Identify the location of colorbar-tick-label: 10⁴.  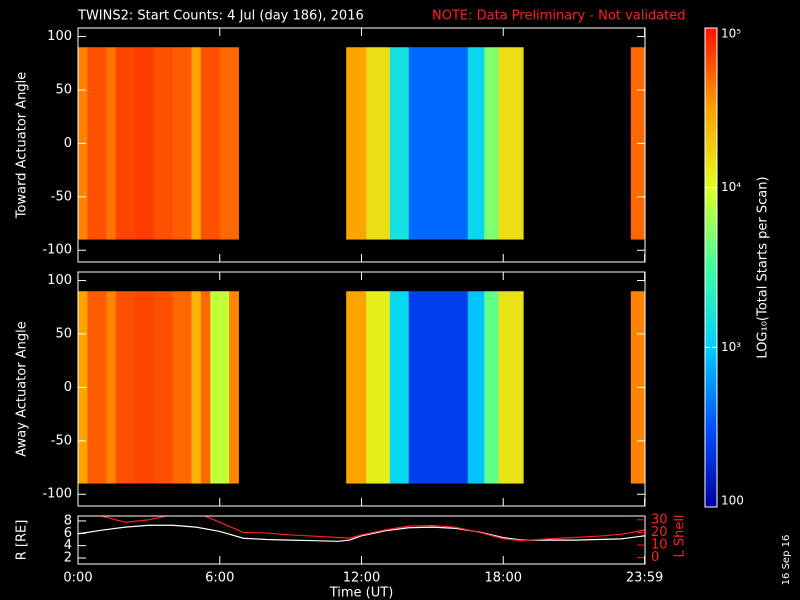
(731, 187).